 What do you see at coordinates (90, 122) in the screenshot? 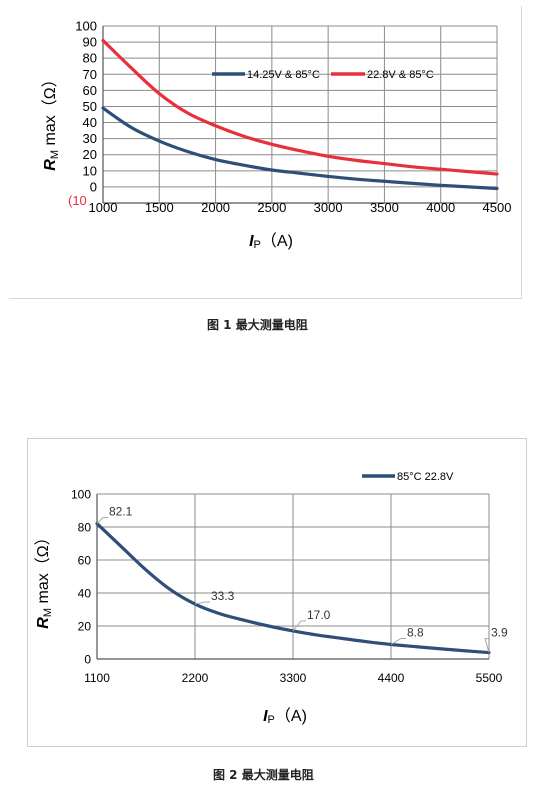
I see `c1-y-tick-label: 40` at bounding box center [90, 122].